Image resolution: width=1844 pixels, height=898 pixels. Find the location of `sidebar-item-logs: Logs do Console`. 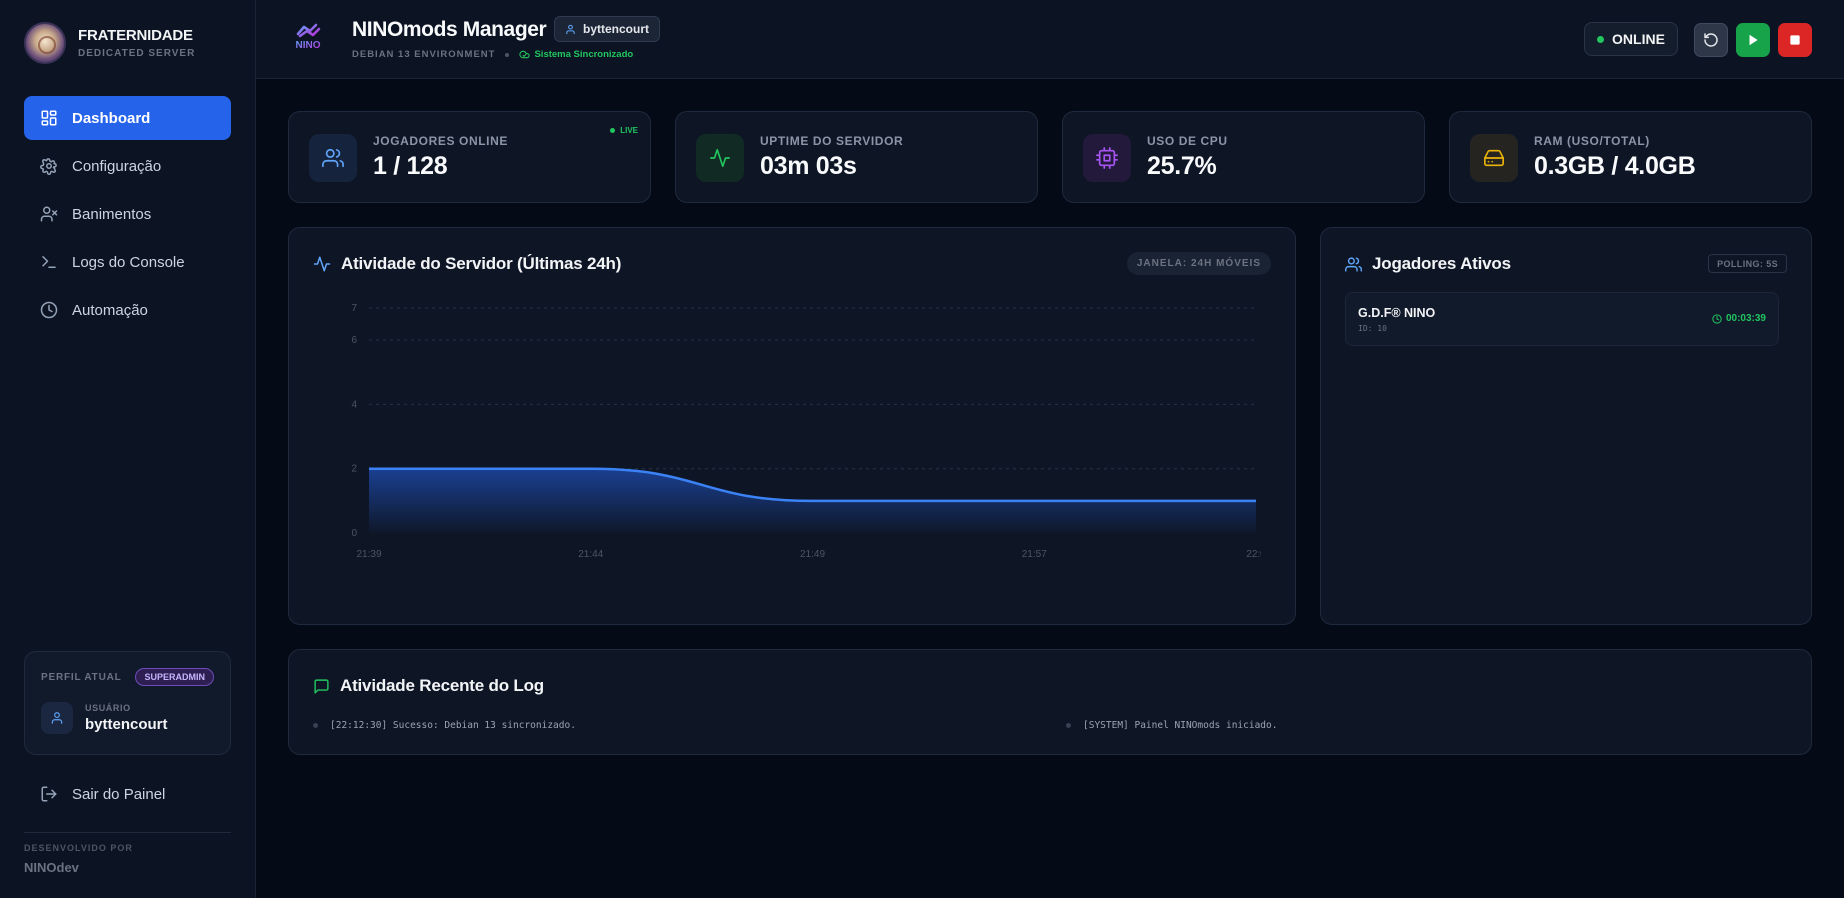

sidebar-item-logs: Logs do Console is located at coordinates (127, 262).